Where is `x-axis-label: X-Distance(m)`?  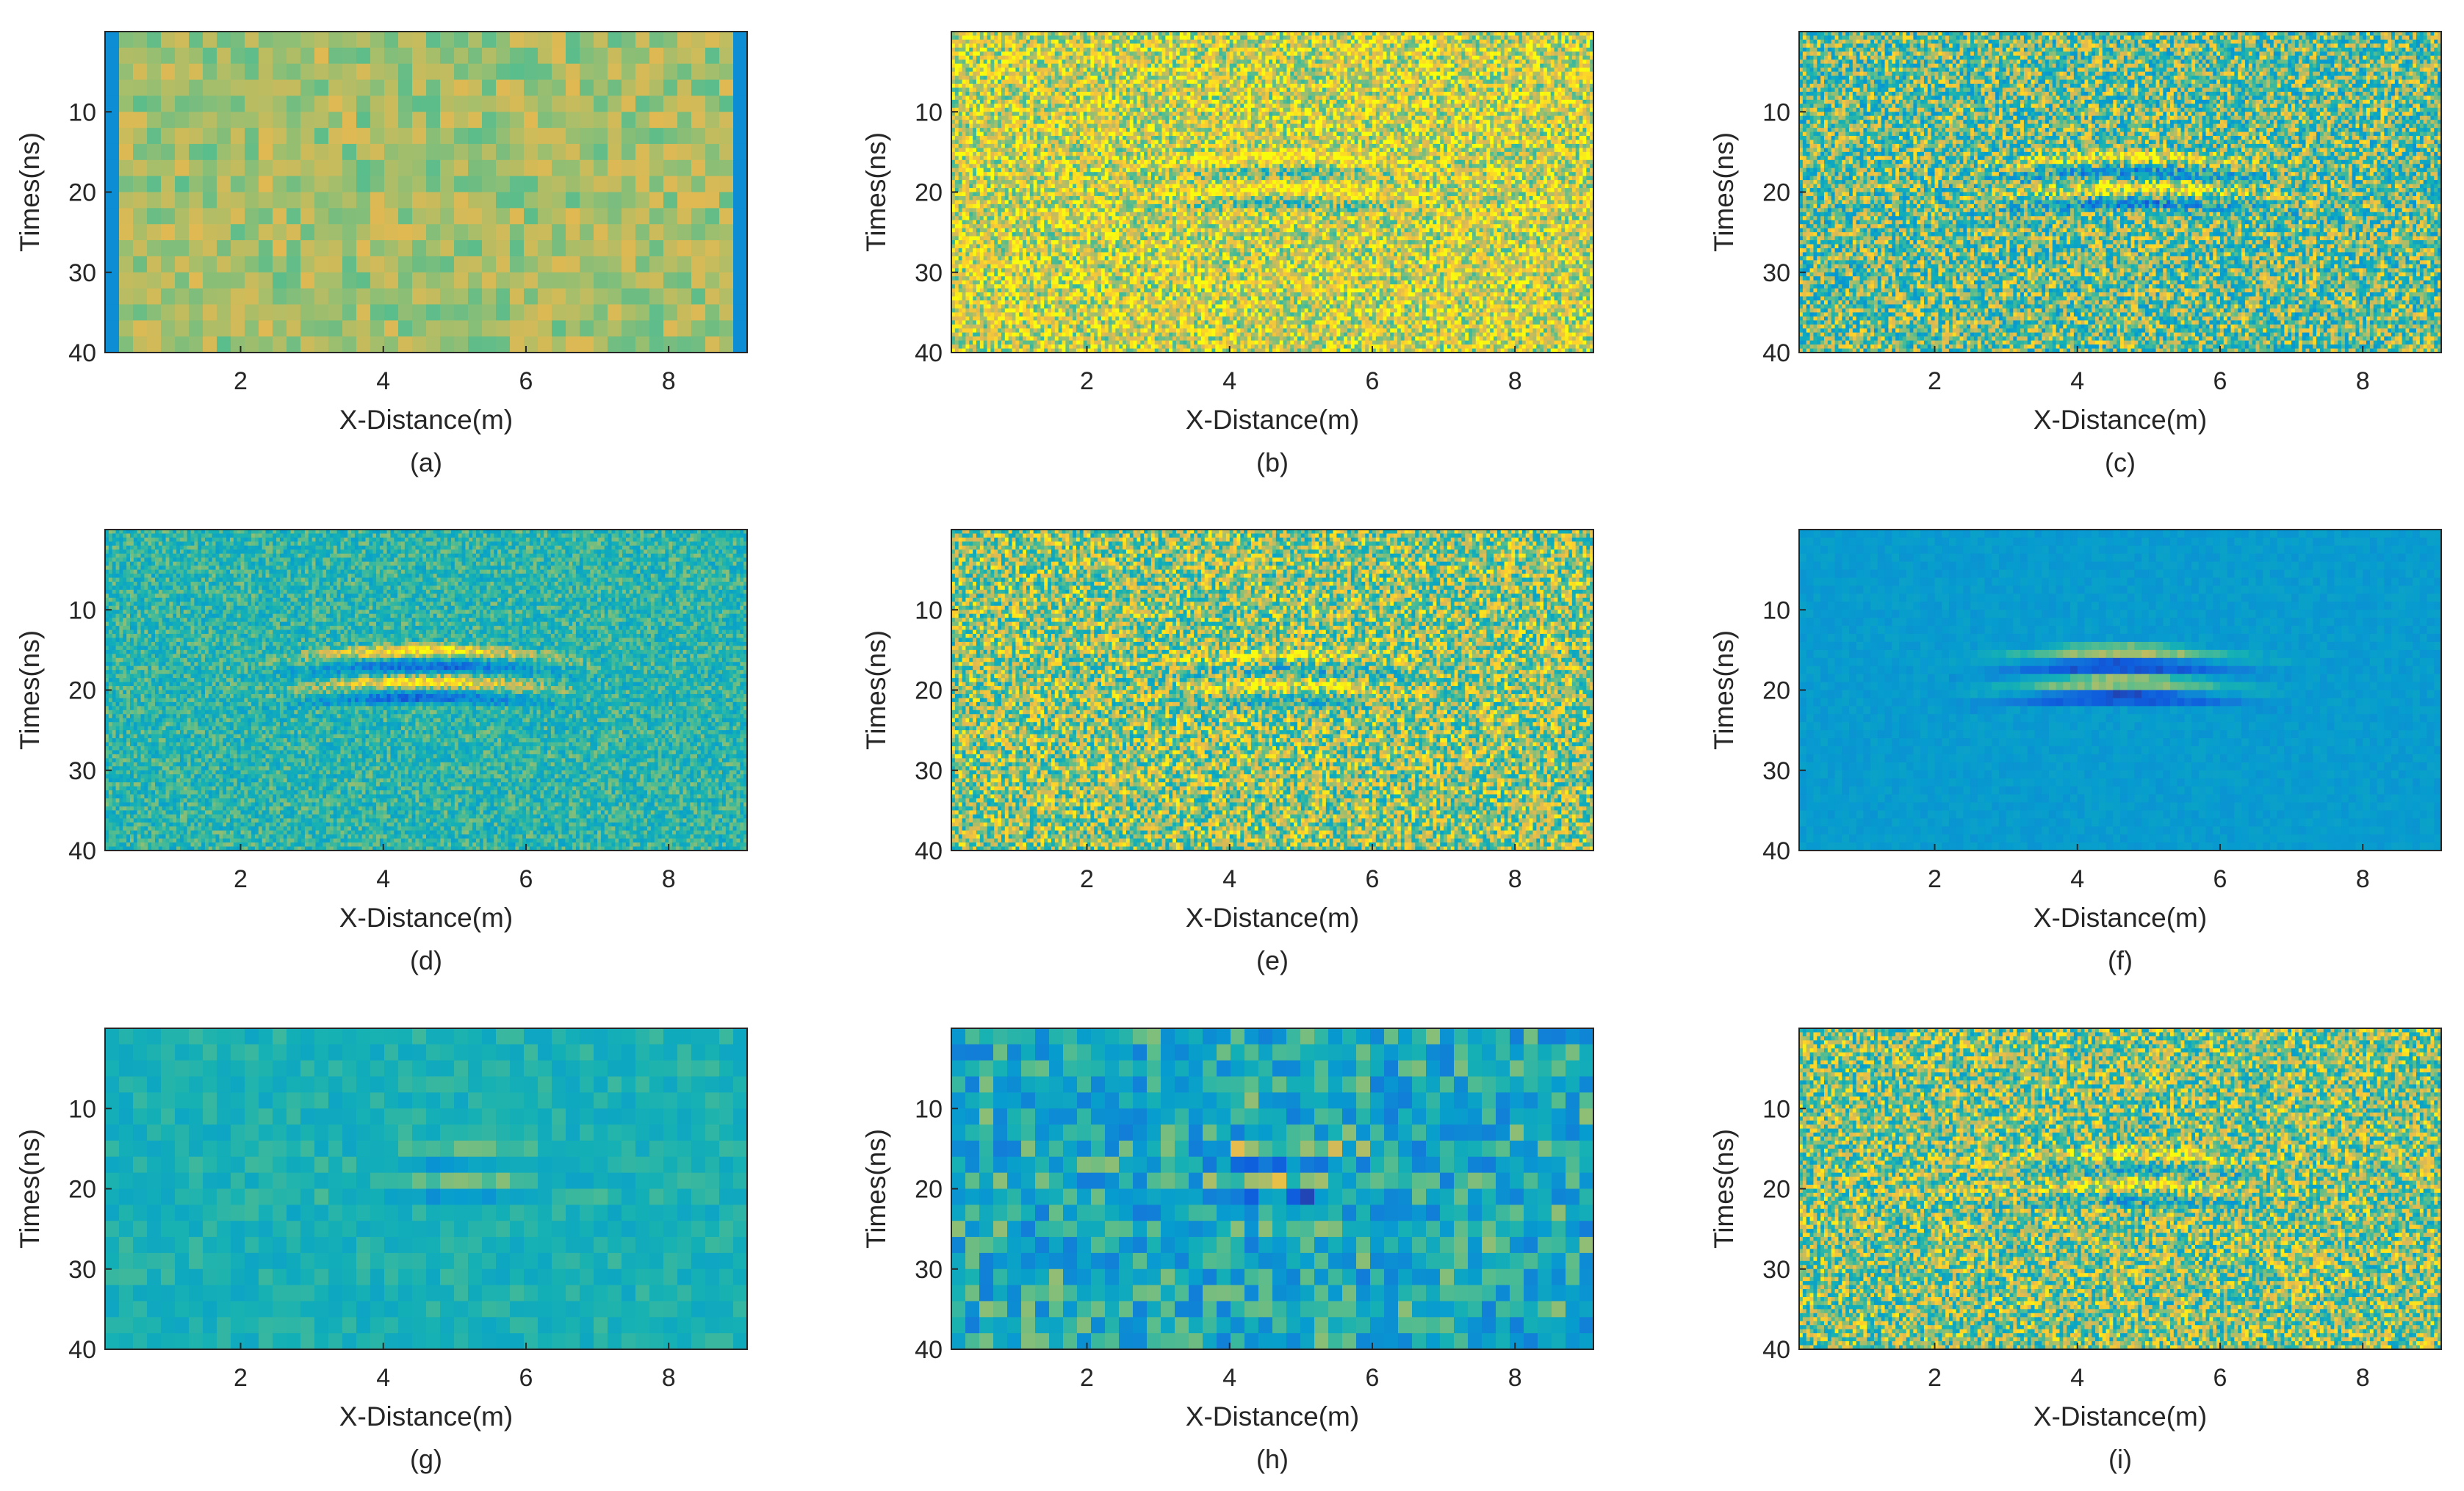 x-axis-label: X-Distance(m) is located at coordinates (426, 420).